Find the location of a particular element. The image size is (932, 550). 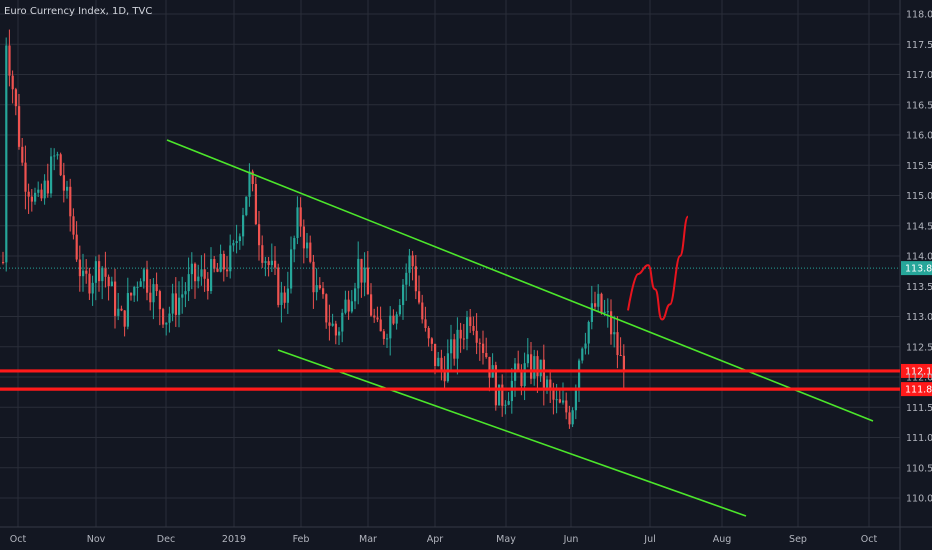

y-tick-label: 114.5 is located at coordinates (919, 226).